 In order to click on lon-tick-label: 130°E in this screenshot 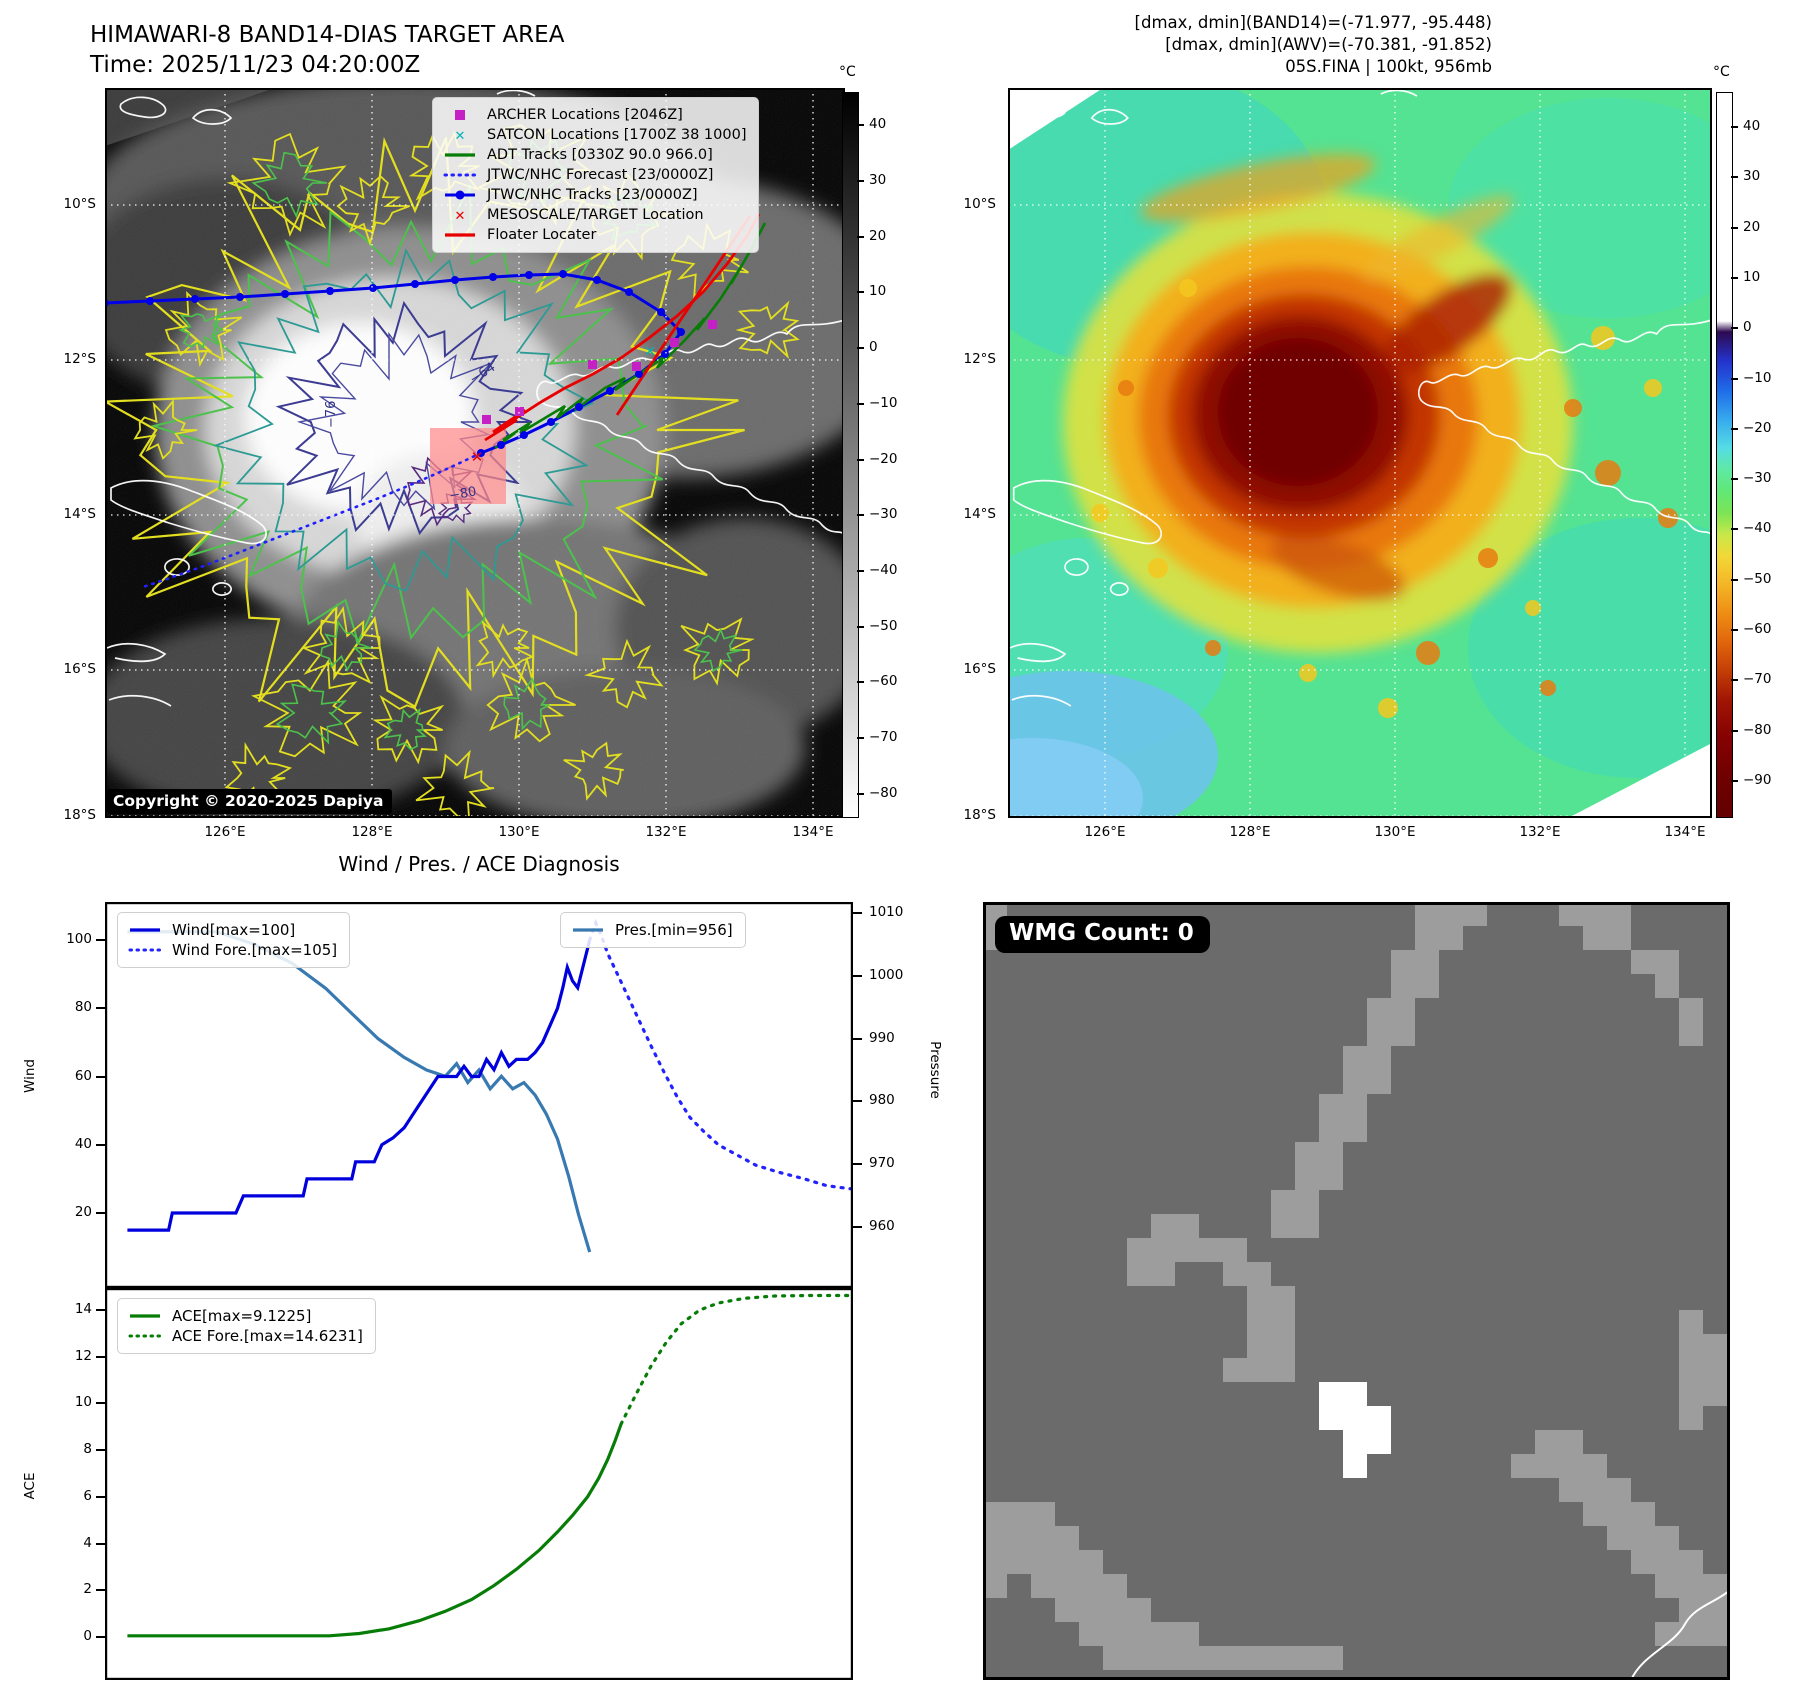, I will do `click(1395, 832)`.